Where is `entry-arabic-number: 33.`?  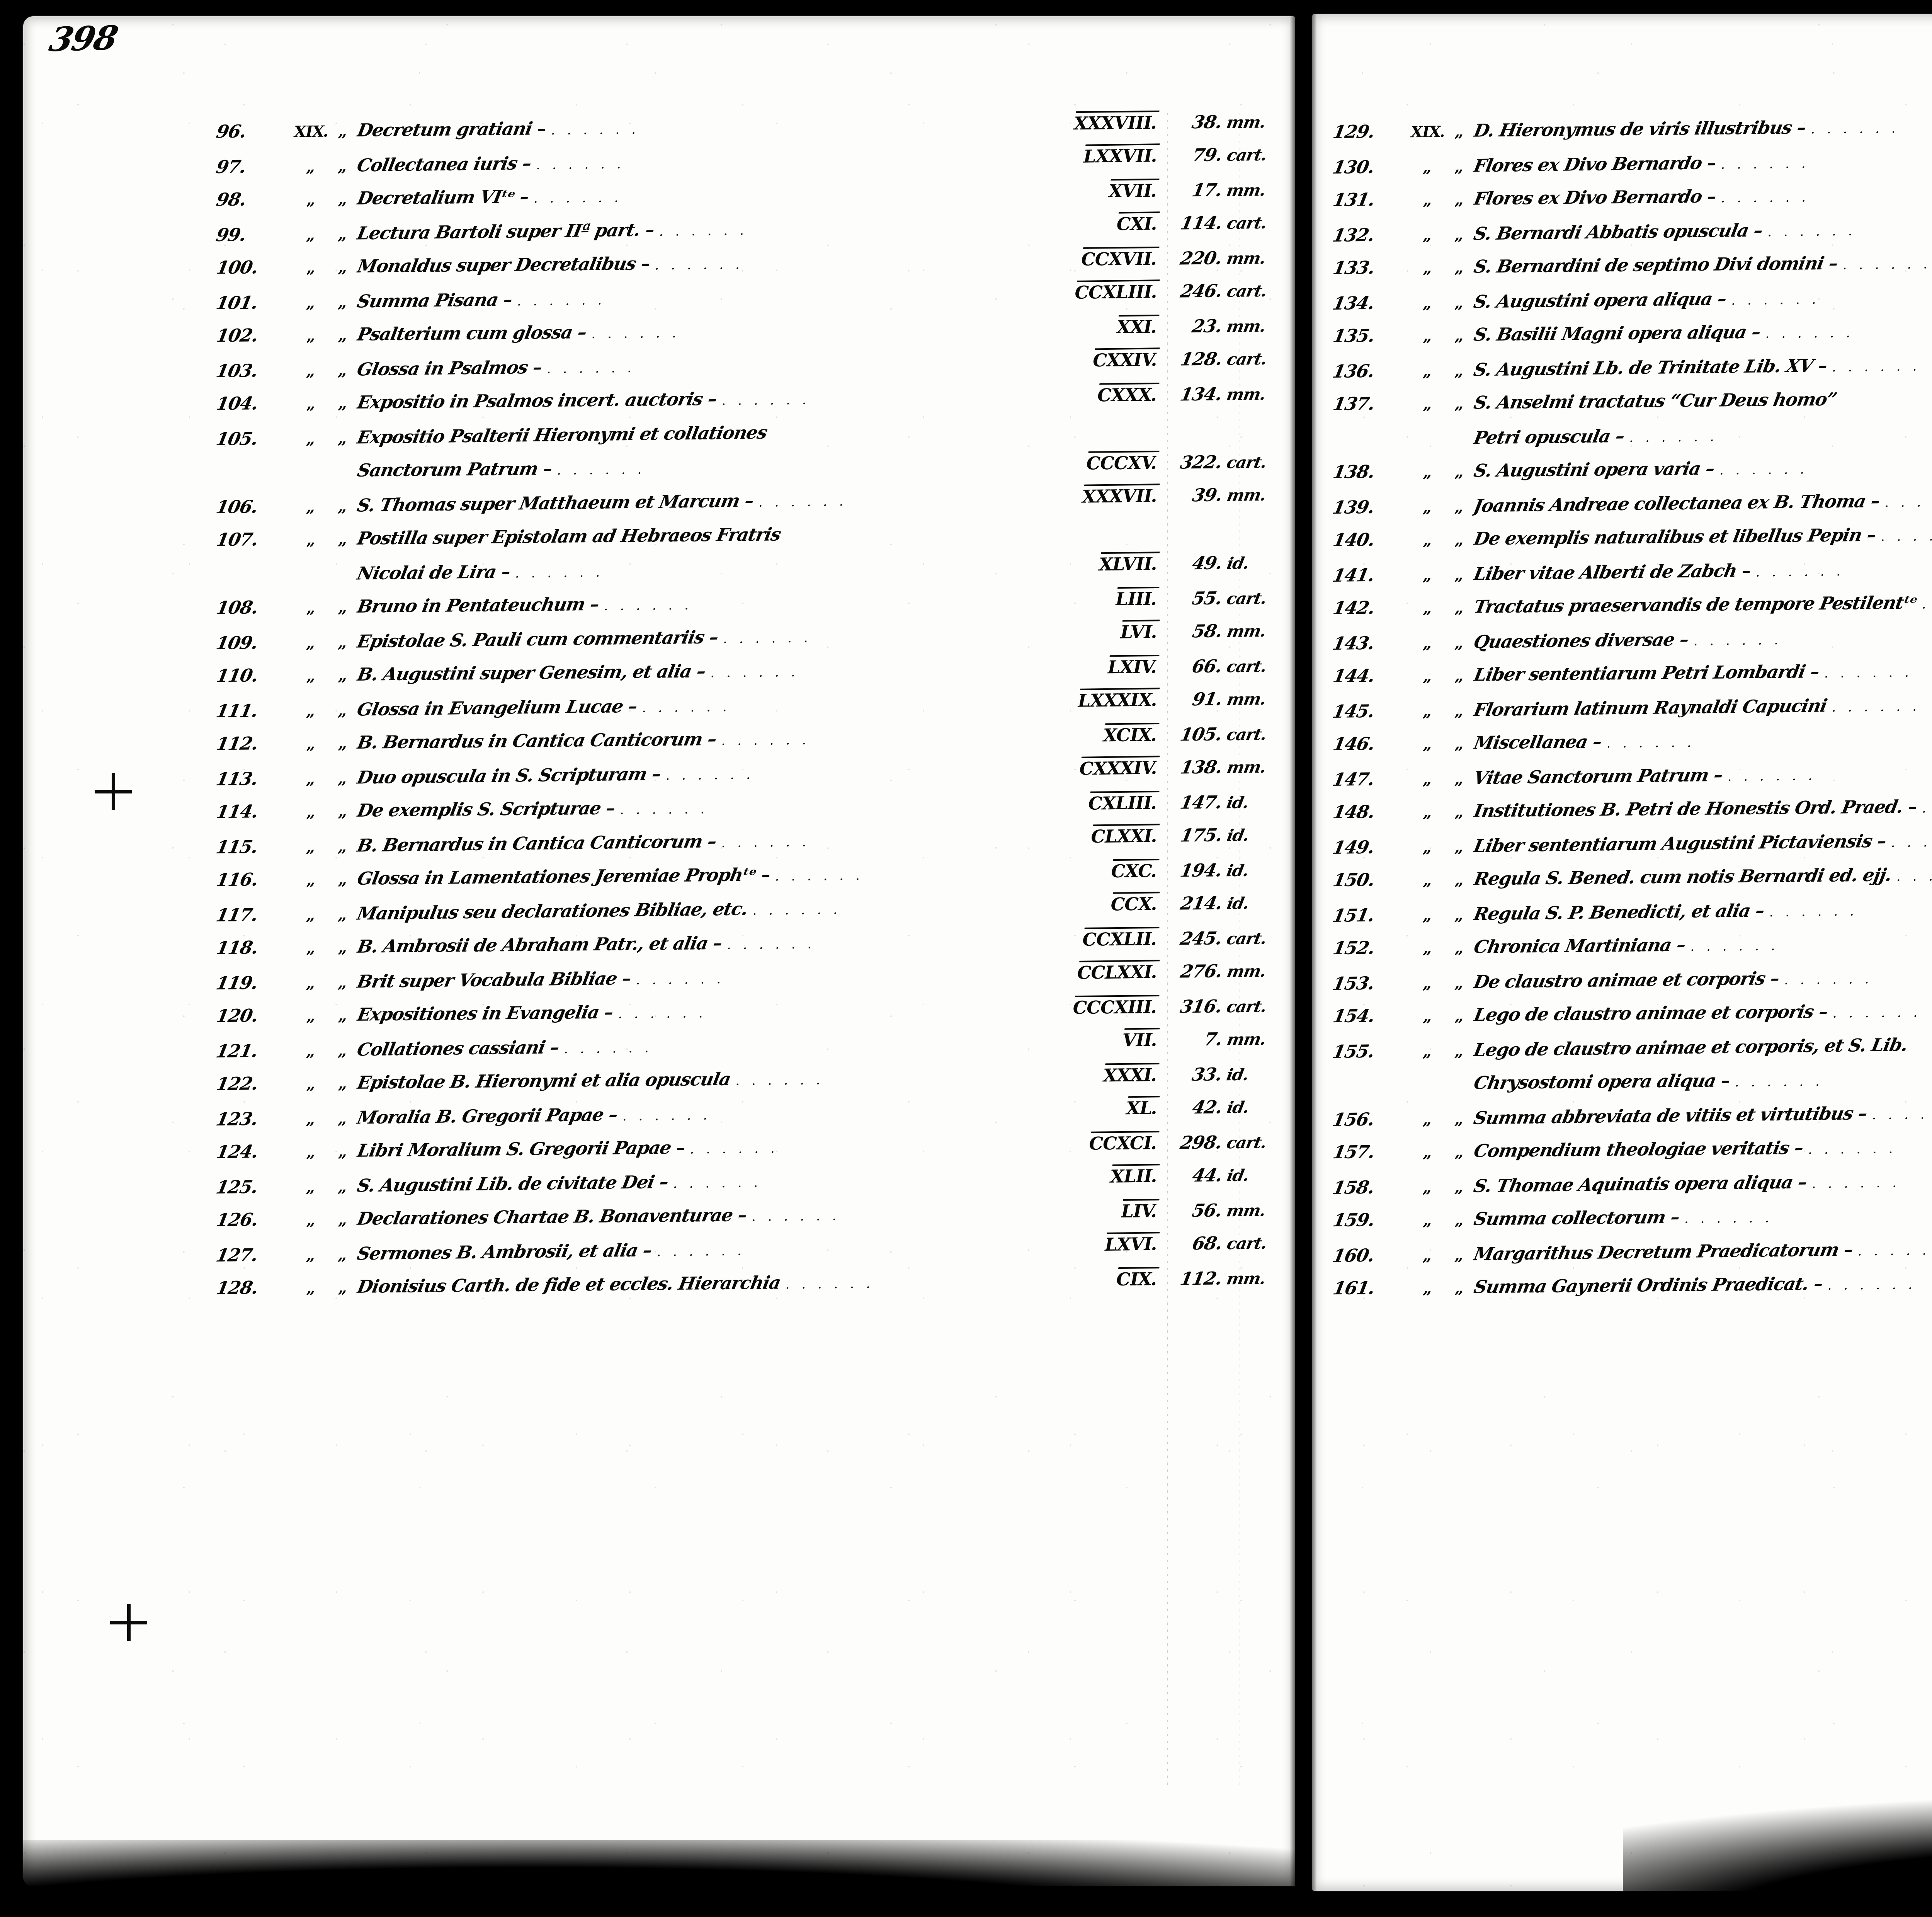 entry-arabic-number: 33. is located at coordinates (1207, 1074).